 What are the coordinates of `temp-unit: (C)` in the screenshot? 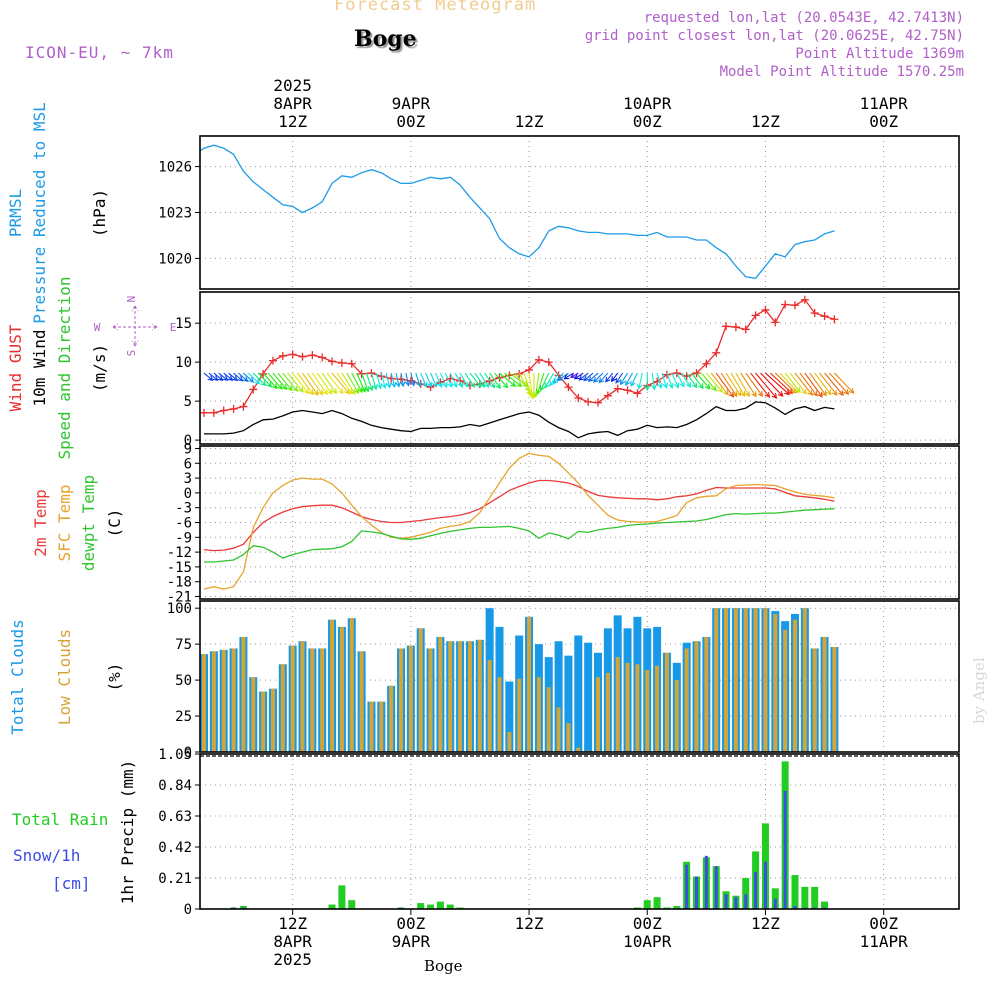 It's located at (114, 523).